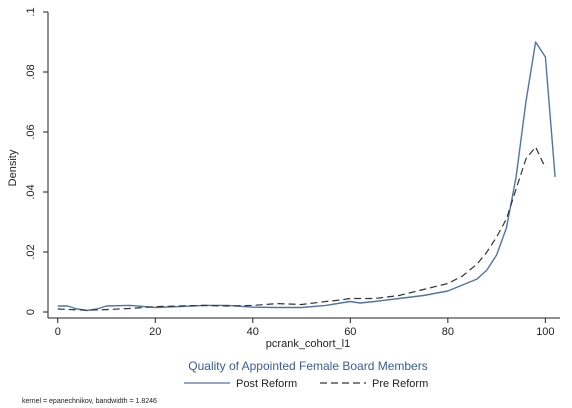  Describe the element at coordinates (266, 384) in the screenshot. I see `legend-label: Post Reform` at that location.